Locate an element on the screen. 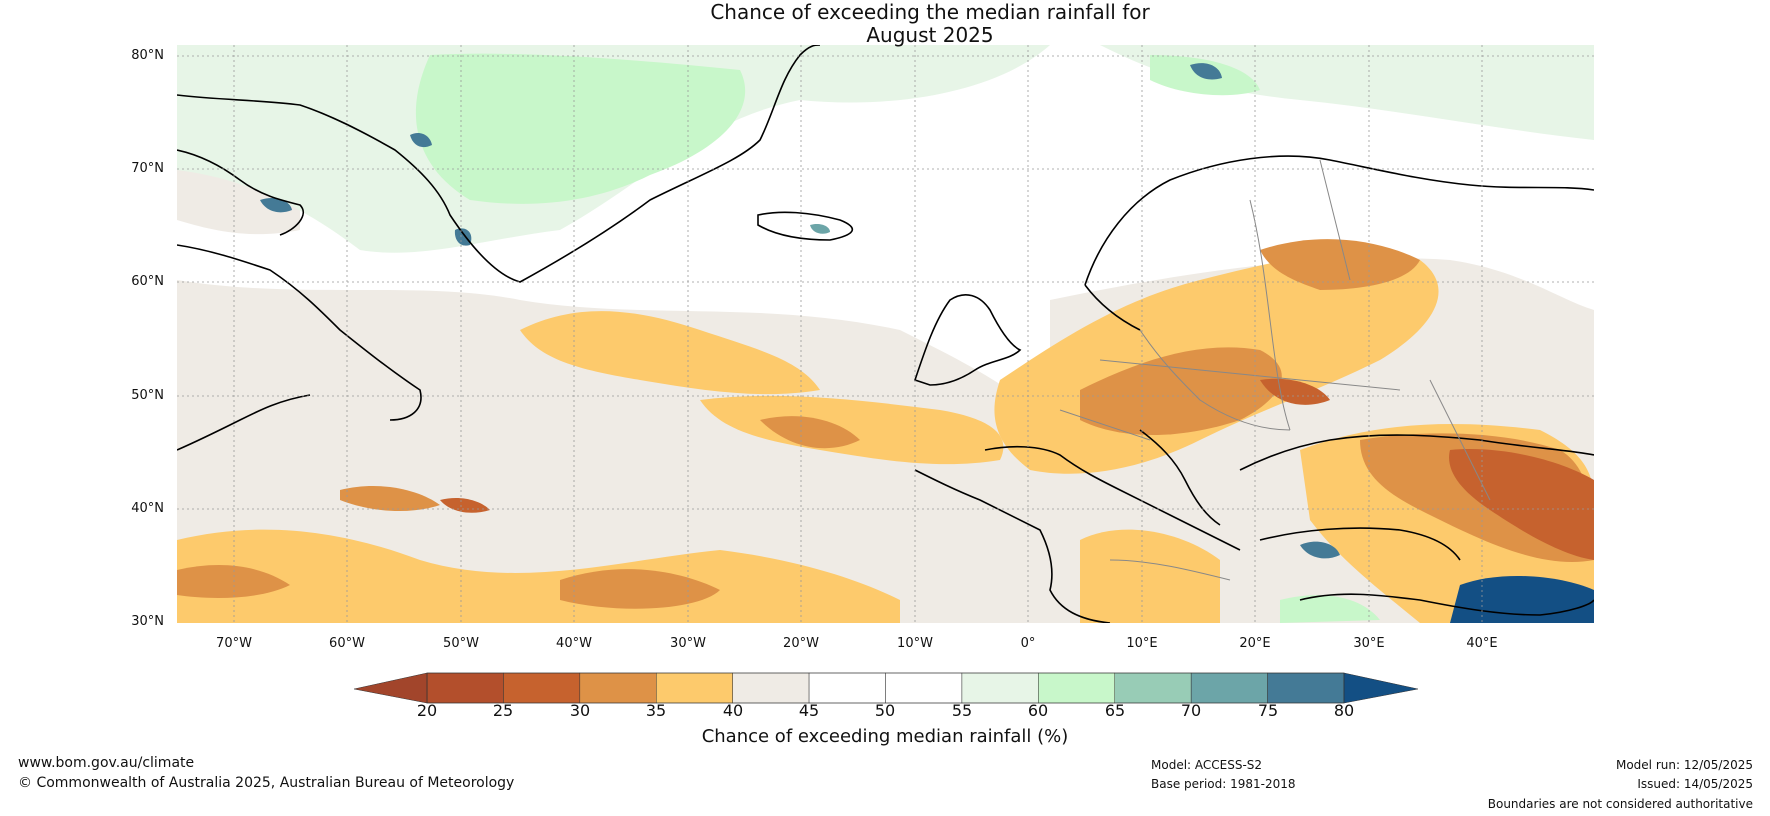  lon-label-30w: 30°W is located at coordinates (688, 643).